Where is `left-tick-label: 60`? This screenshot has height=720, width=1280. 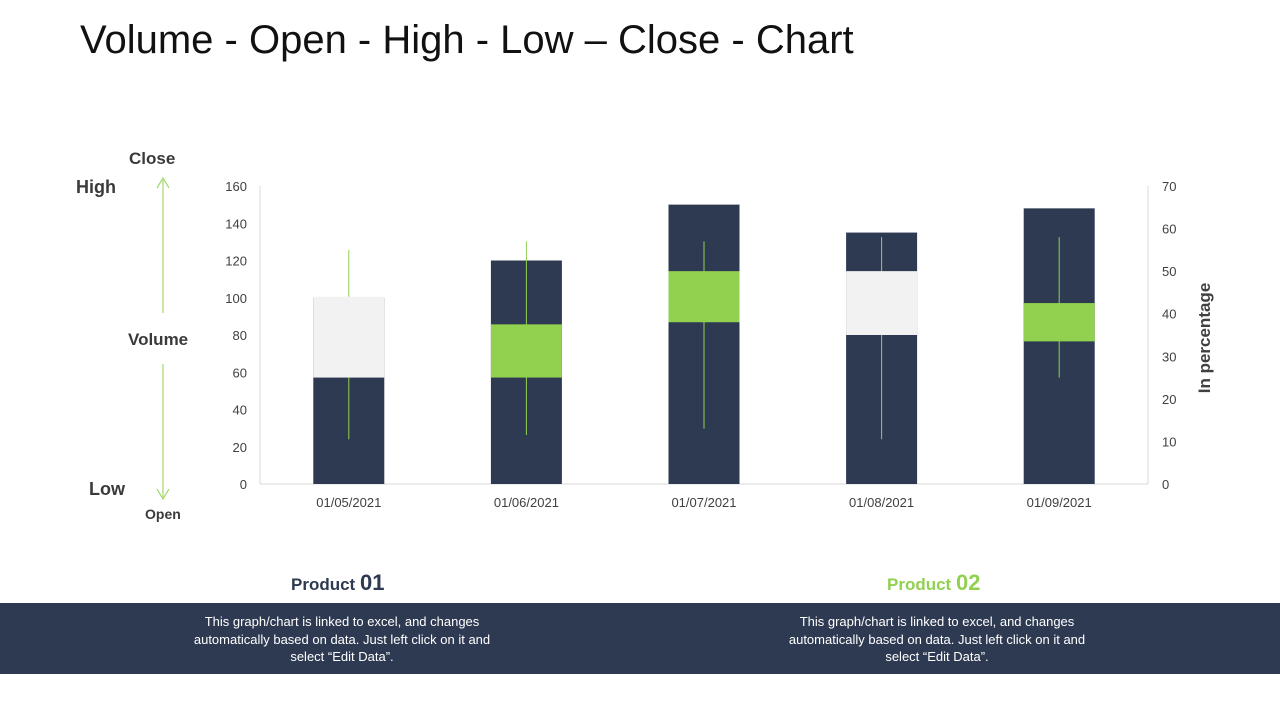 left-tick-label: 60 is located at coordinates (240, 372).